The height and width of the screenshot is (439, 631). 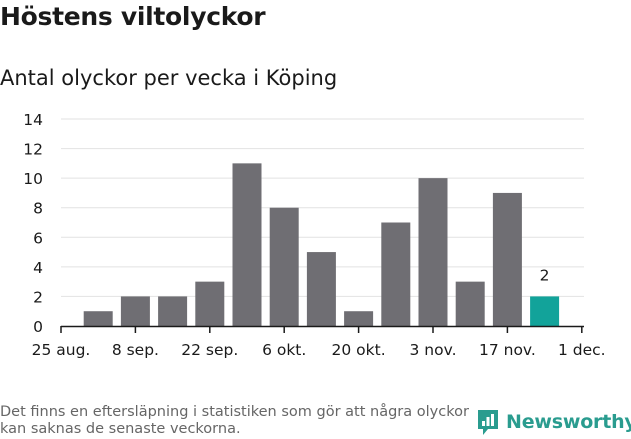 I want to click on newsworthy-logo-icon, so click(x=488, y=422).